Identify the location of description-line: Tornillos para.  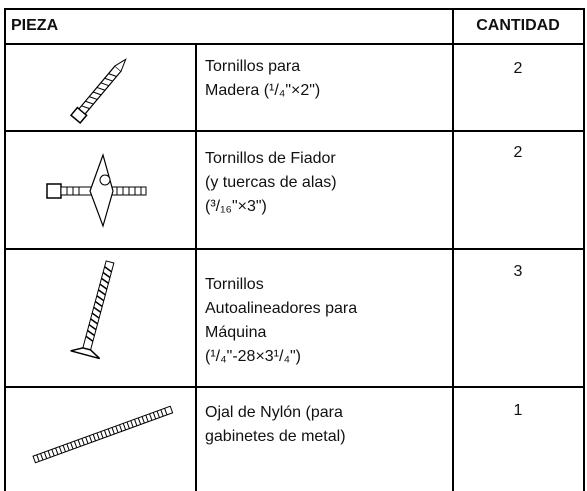
(253, 66).